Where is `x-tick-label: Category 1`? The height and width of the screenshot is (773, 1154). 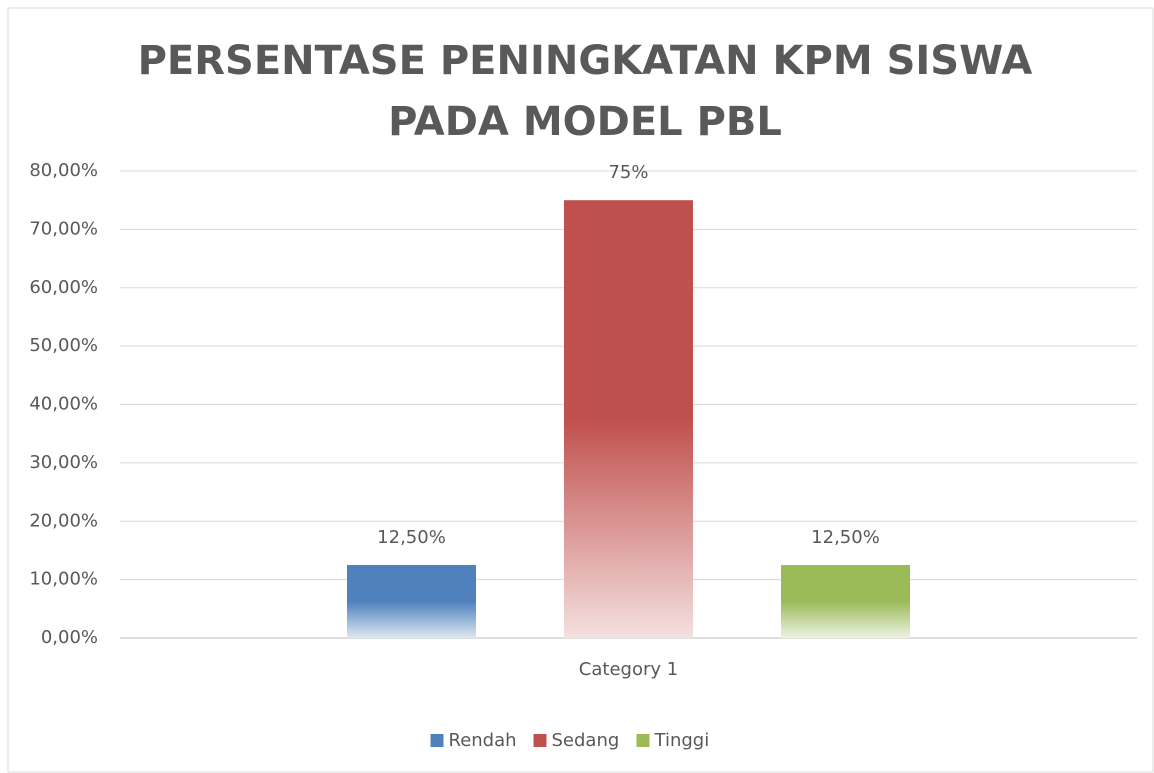
x-tick-label: Category 1 is located at coordinates (628, 669).